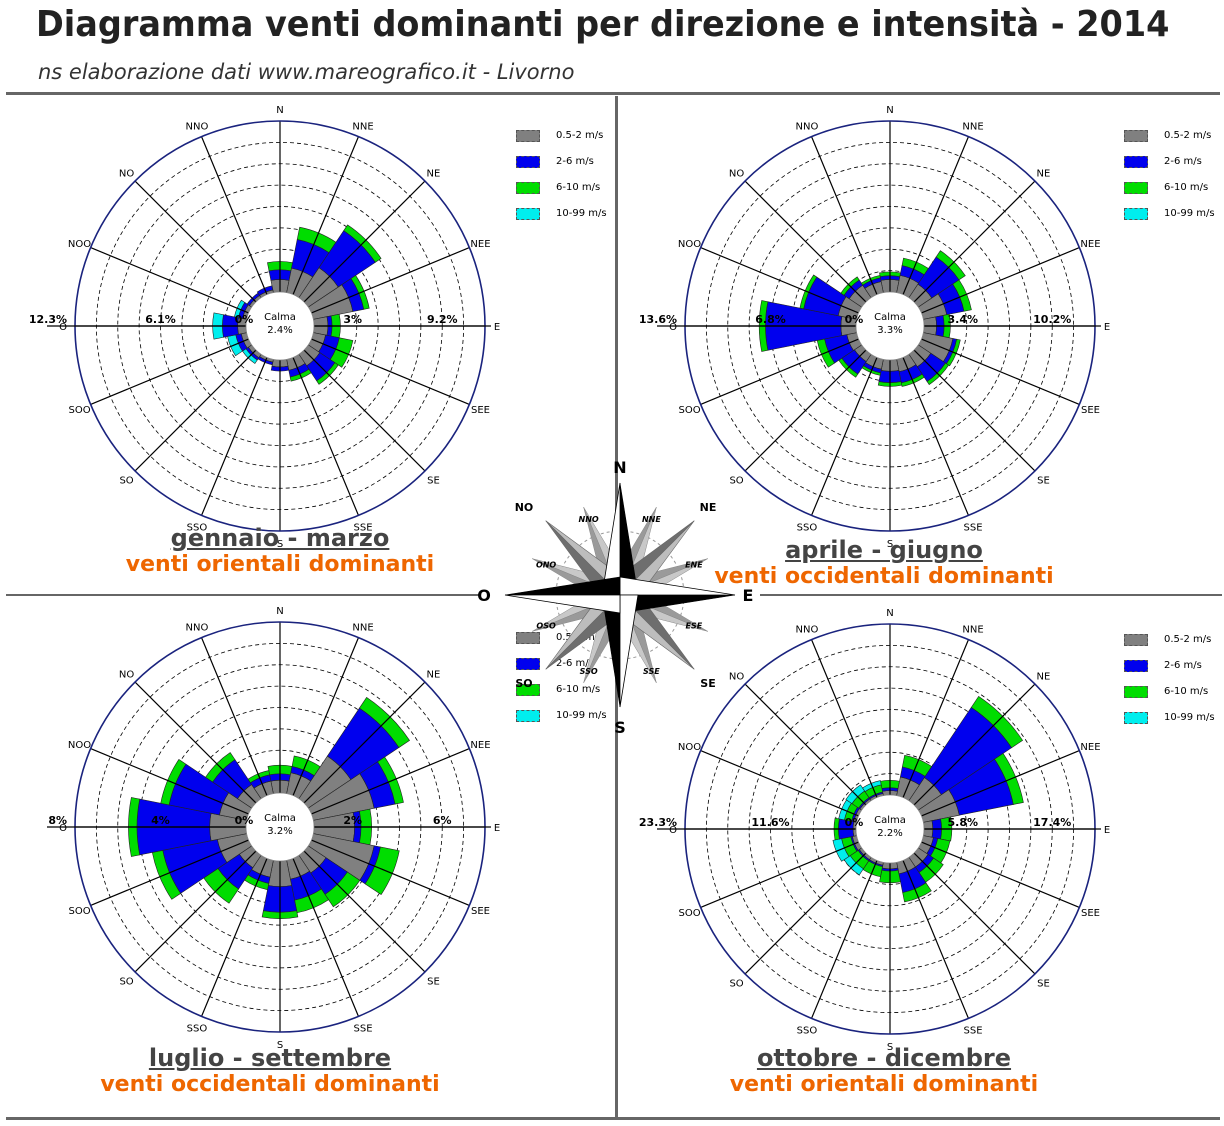  I want to click on ring-label-right: 6%, so click(442, 820).